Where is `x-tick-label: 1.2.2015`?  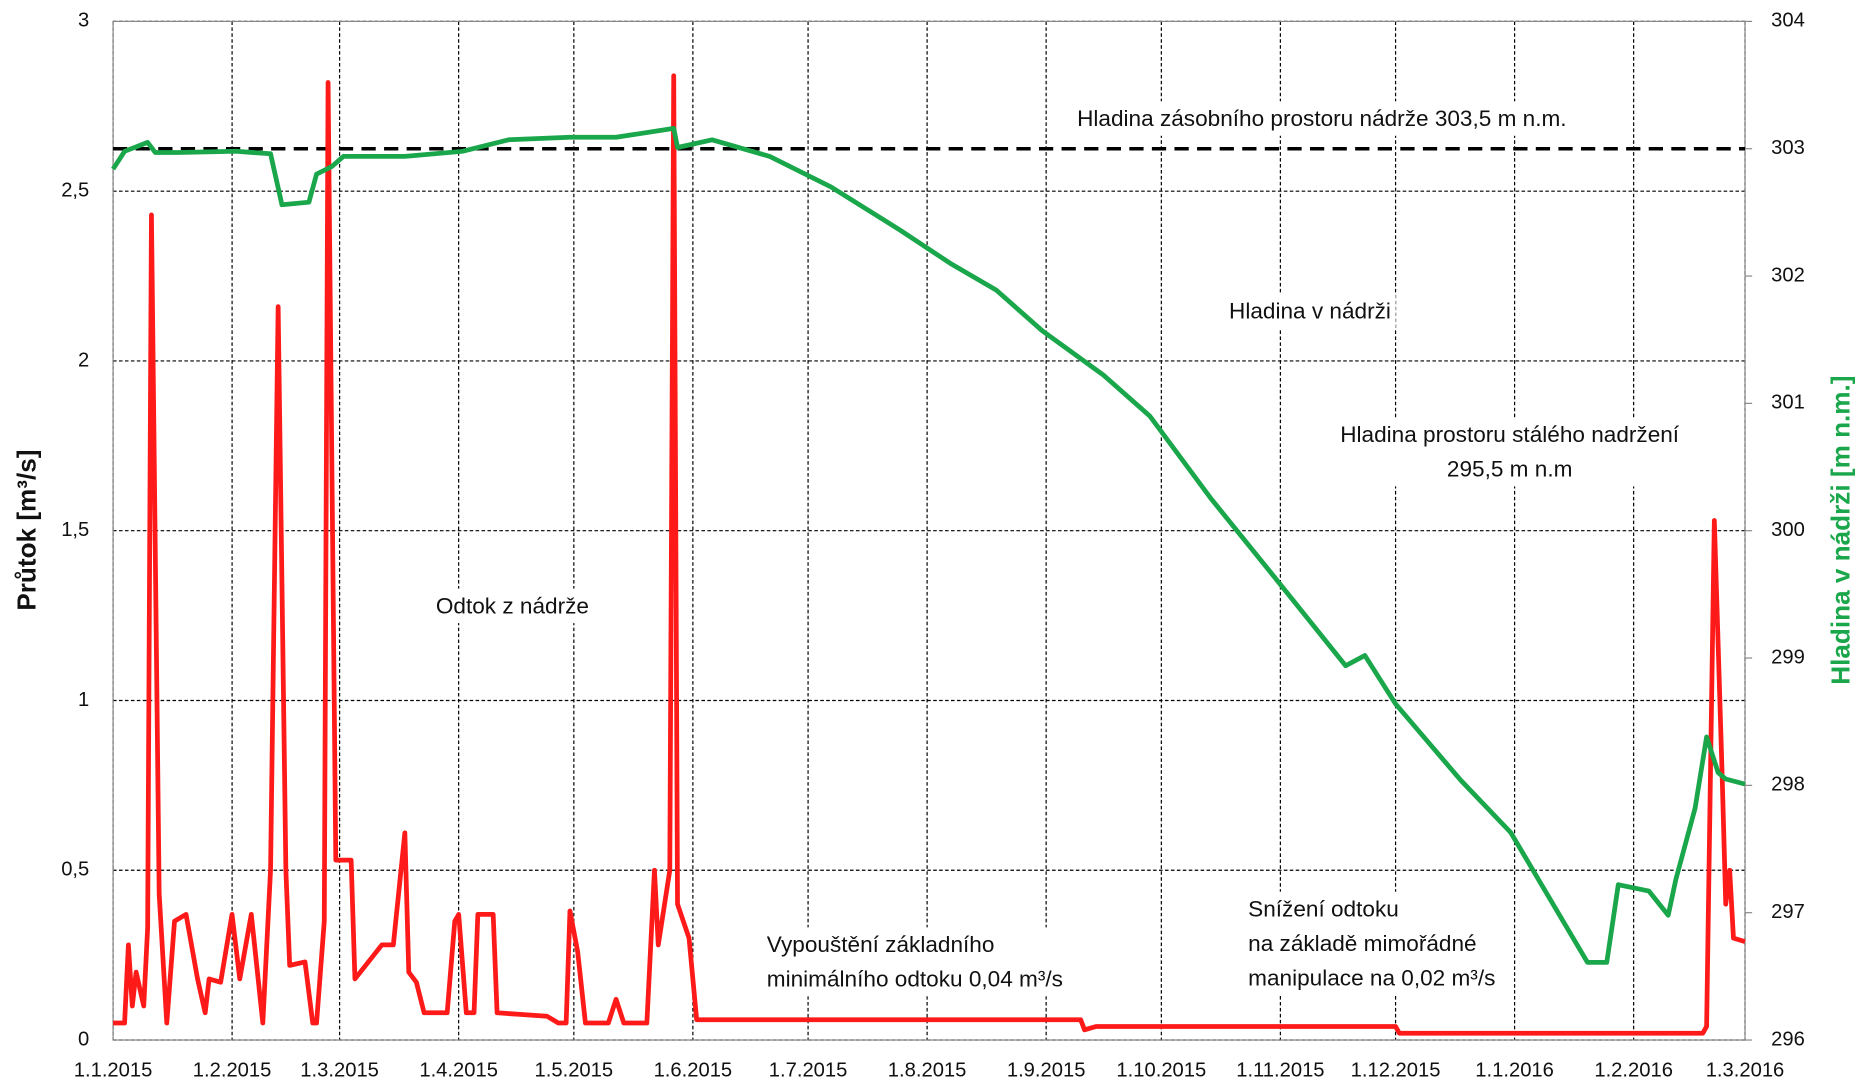 x-tick-label: 1.2.2015 is located at coordinates (232, 1070).